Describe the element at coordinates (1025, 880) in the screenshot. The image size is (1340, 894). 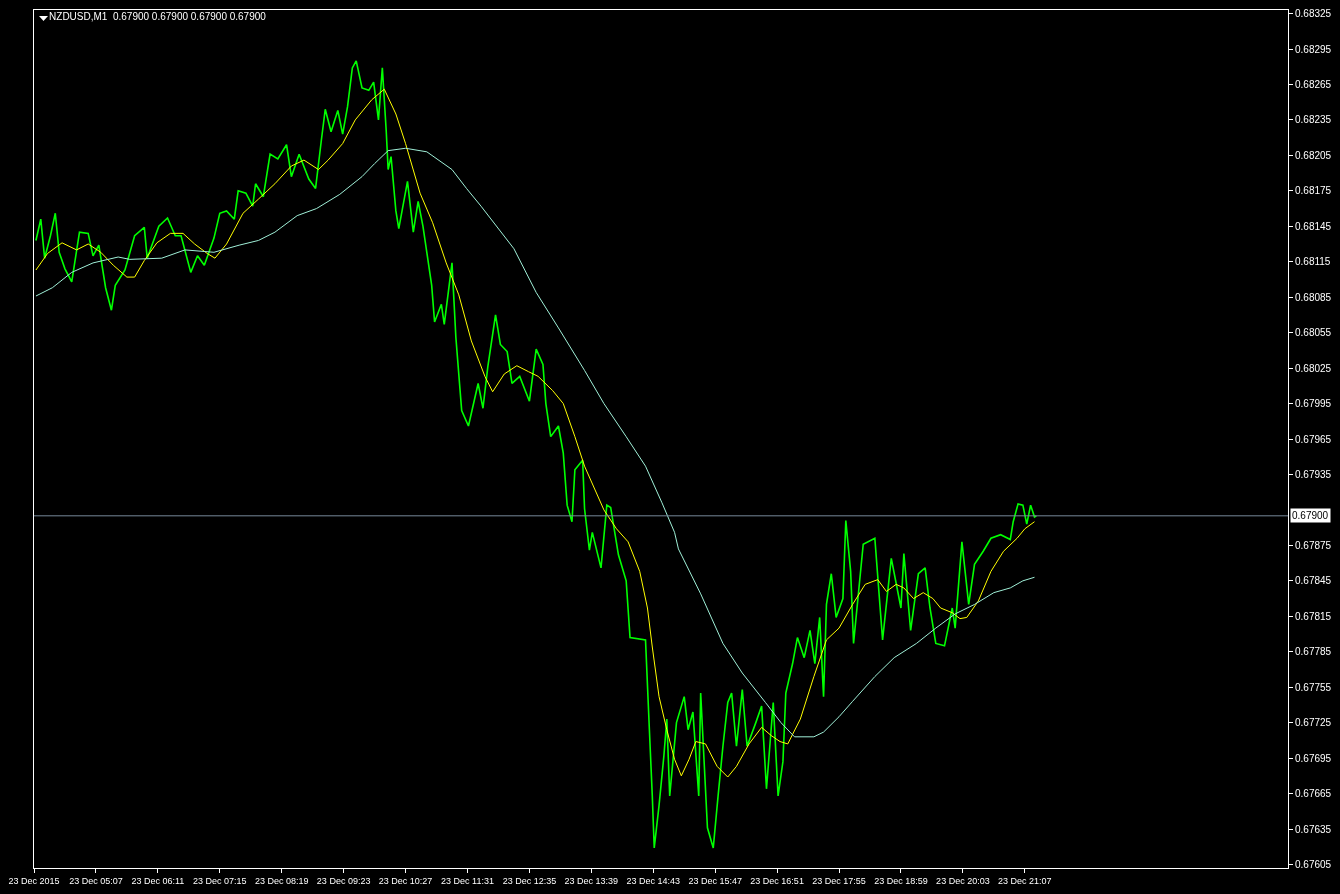
I see `x-tick-label: 23 Dec 21:07` at that location.